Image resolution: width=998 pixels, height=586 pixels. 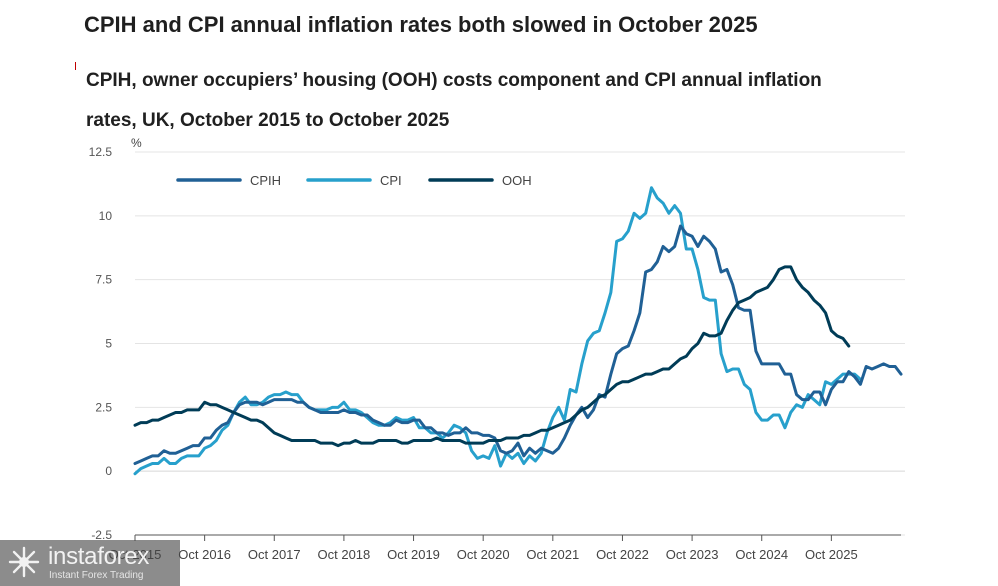 I want to click on x-tick-label: Oct 2019, so click(x=413, y=554).